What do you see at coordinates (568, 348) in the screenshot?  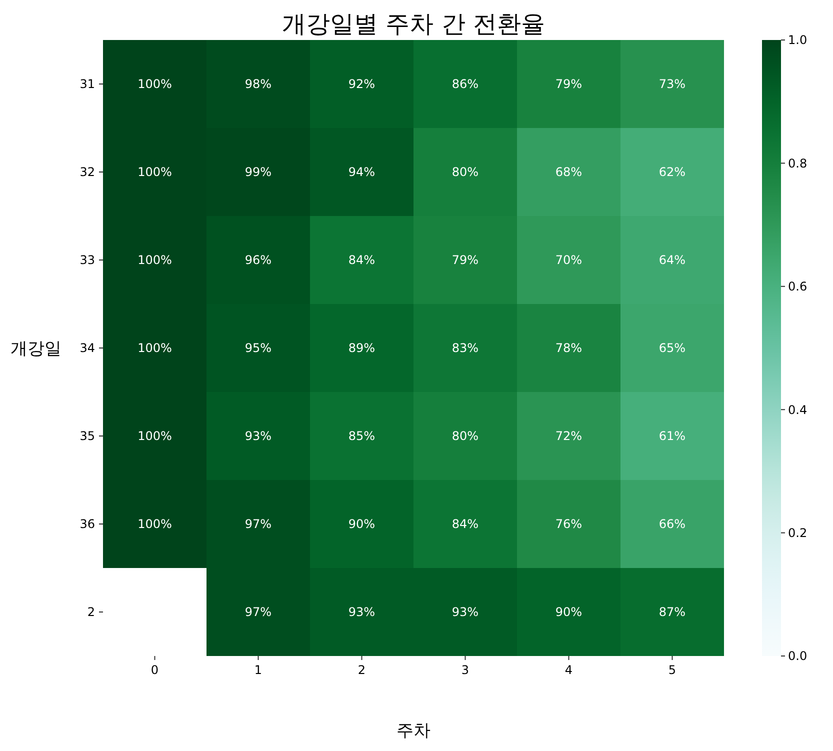 I see `data-label: 78%` at bounding box center [568, 348].